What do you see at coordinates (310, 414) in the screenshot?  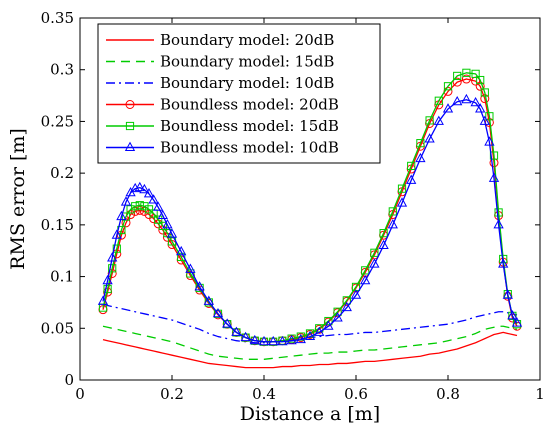 I see `x-axis-title: Distance a [m]` at bounding box center [310, 414].